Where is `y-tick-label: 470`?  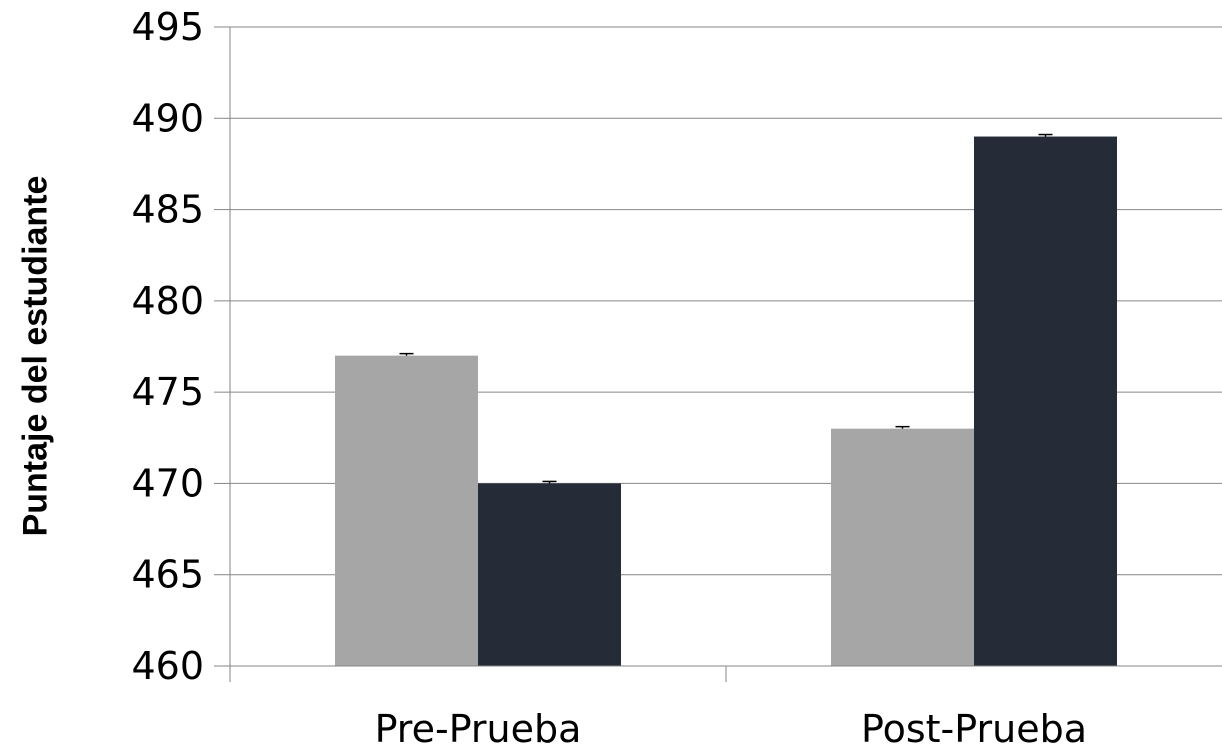 y-tick-label: 470 is located at coordinates (167, 483).